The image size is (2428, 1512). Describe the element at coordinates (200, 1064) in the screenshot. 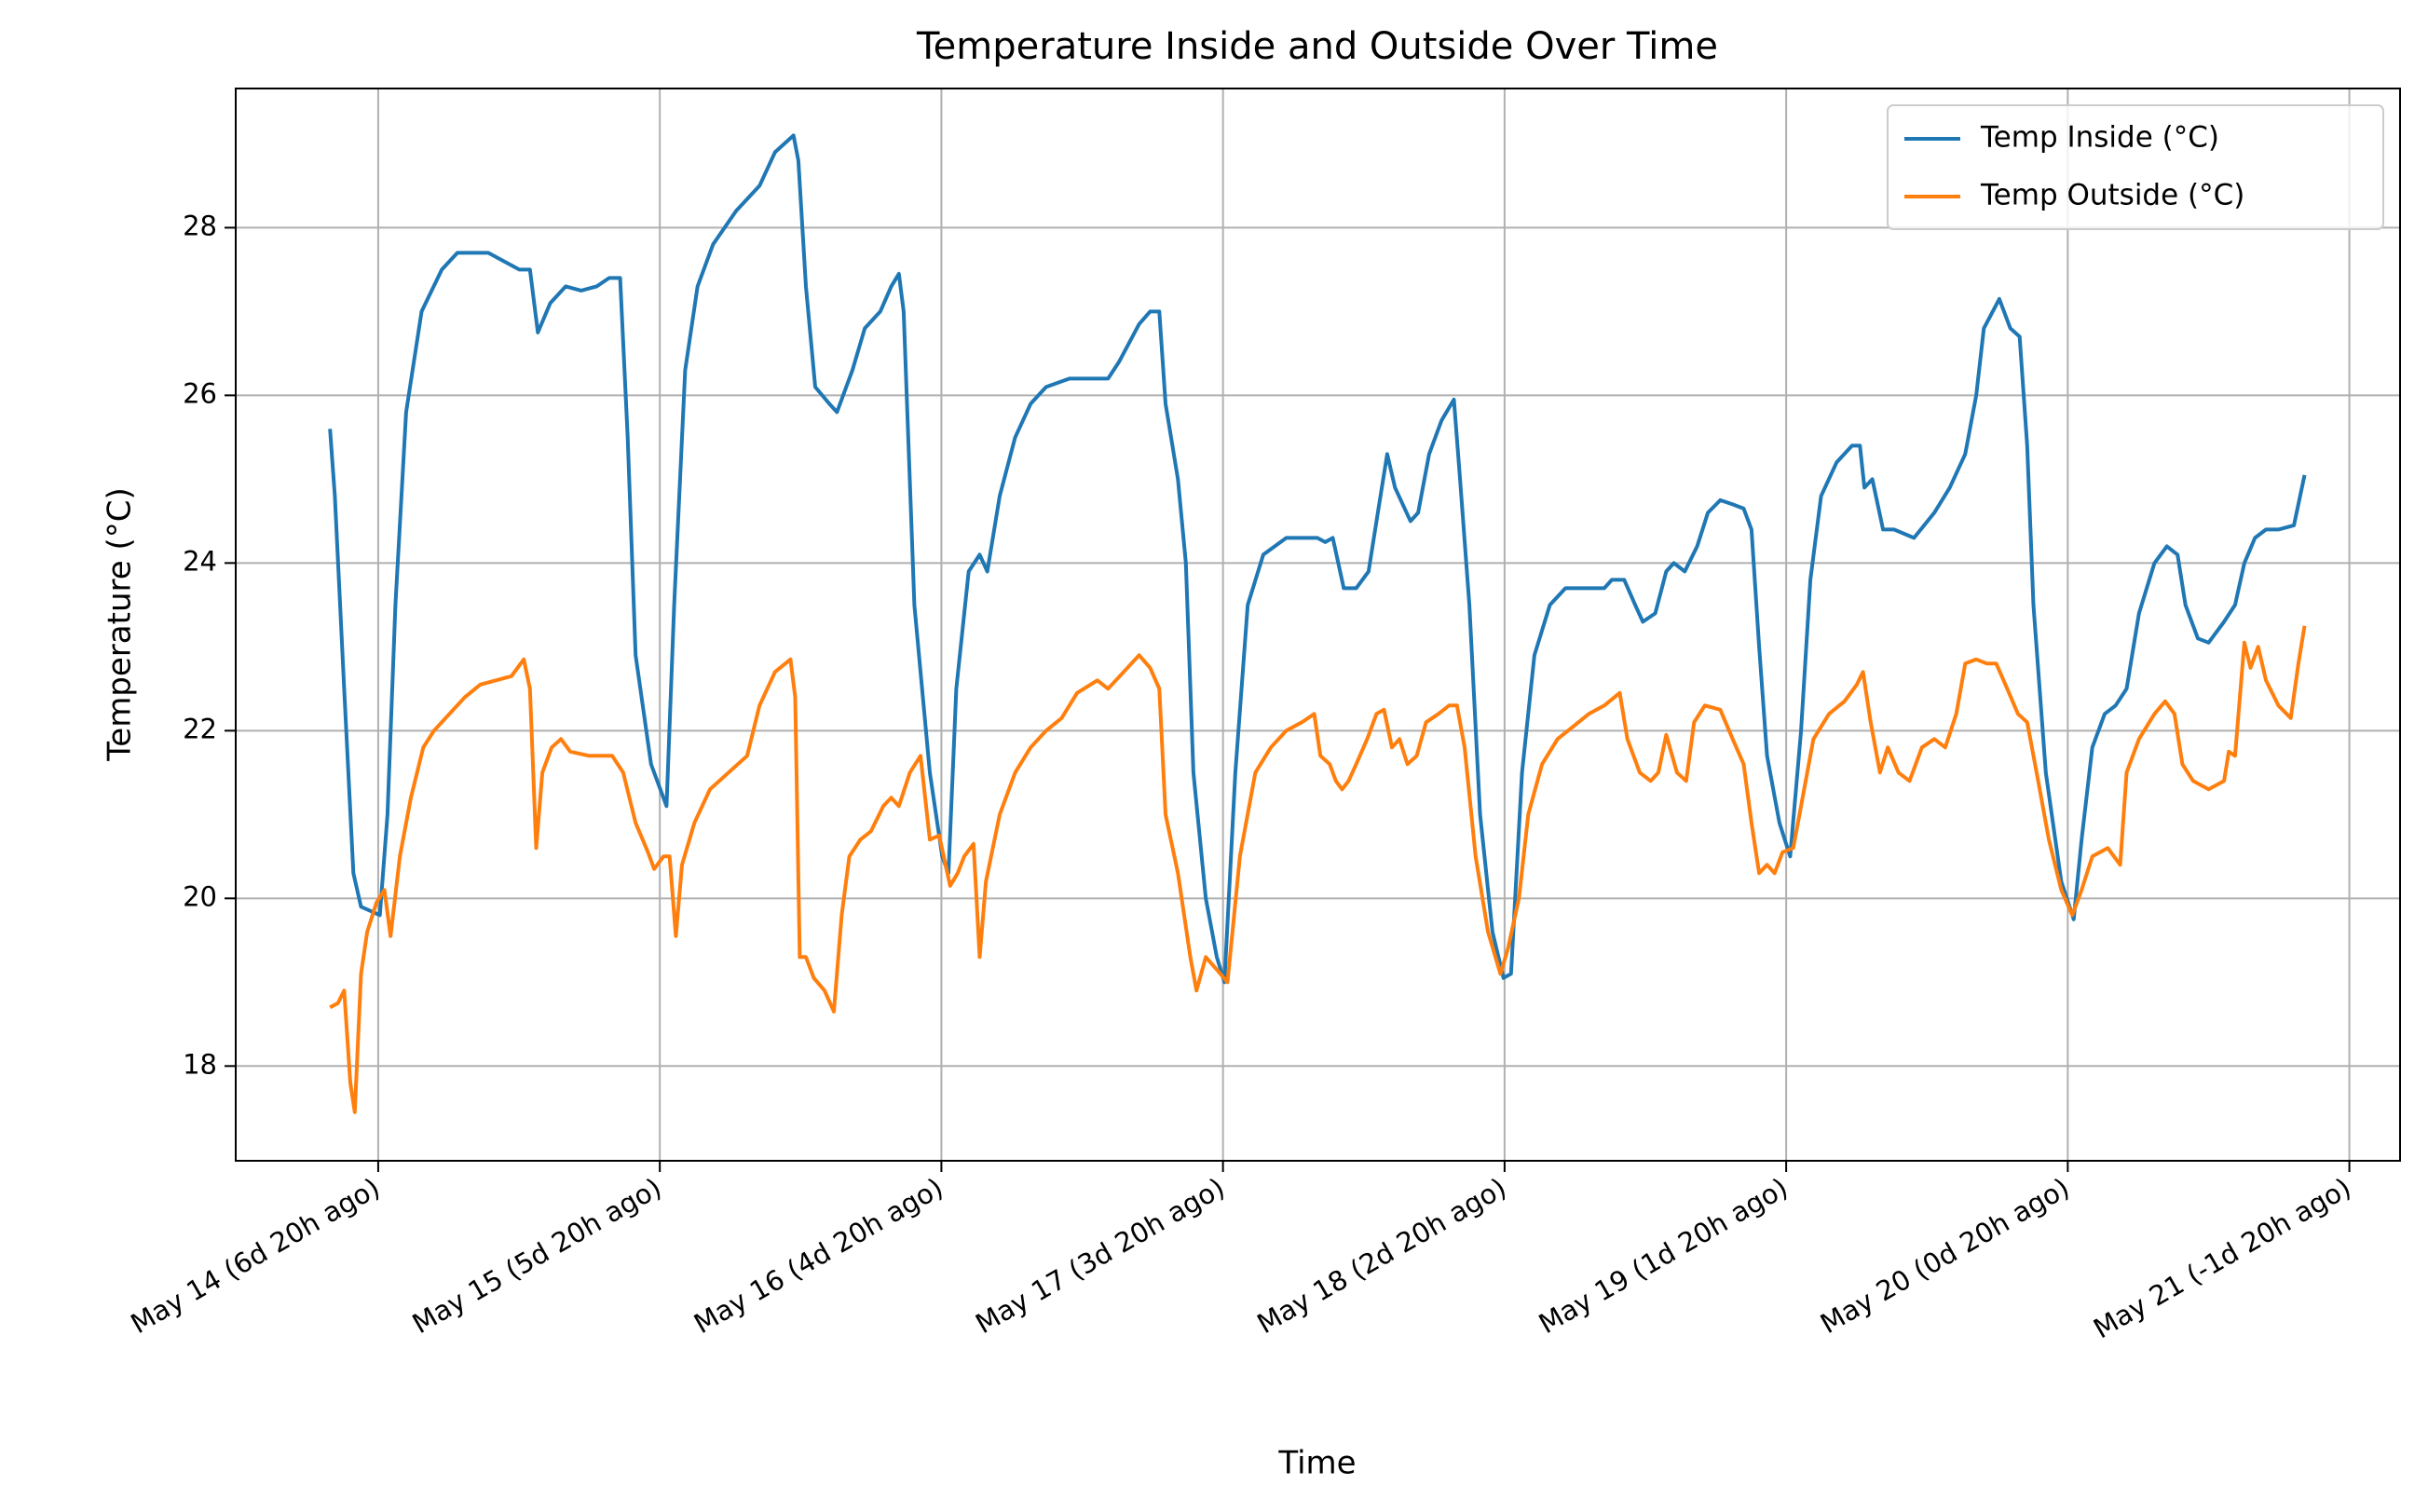

I see `y-tick-label: 18` at that location.